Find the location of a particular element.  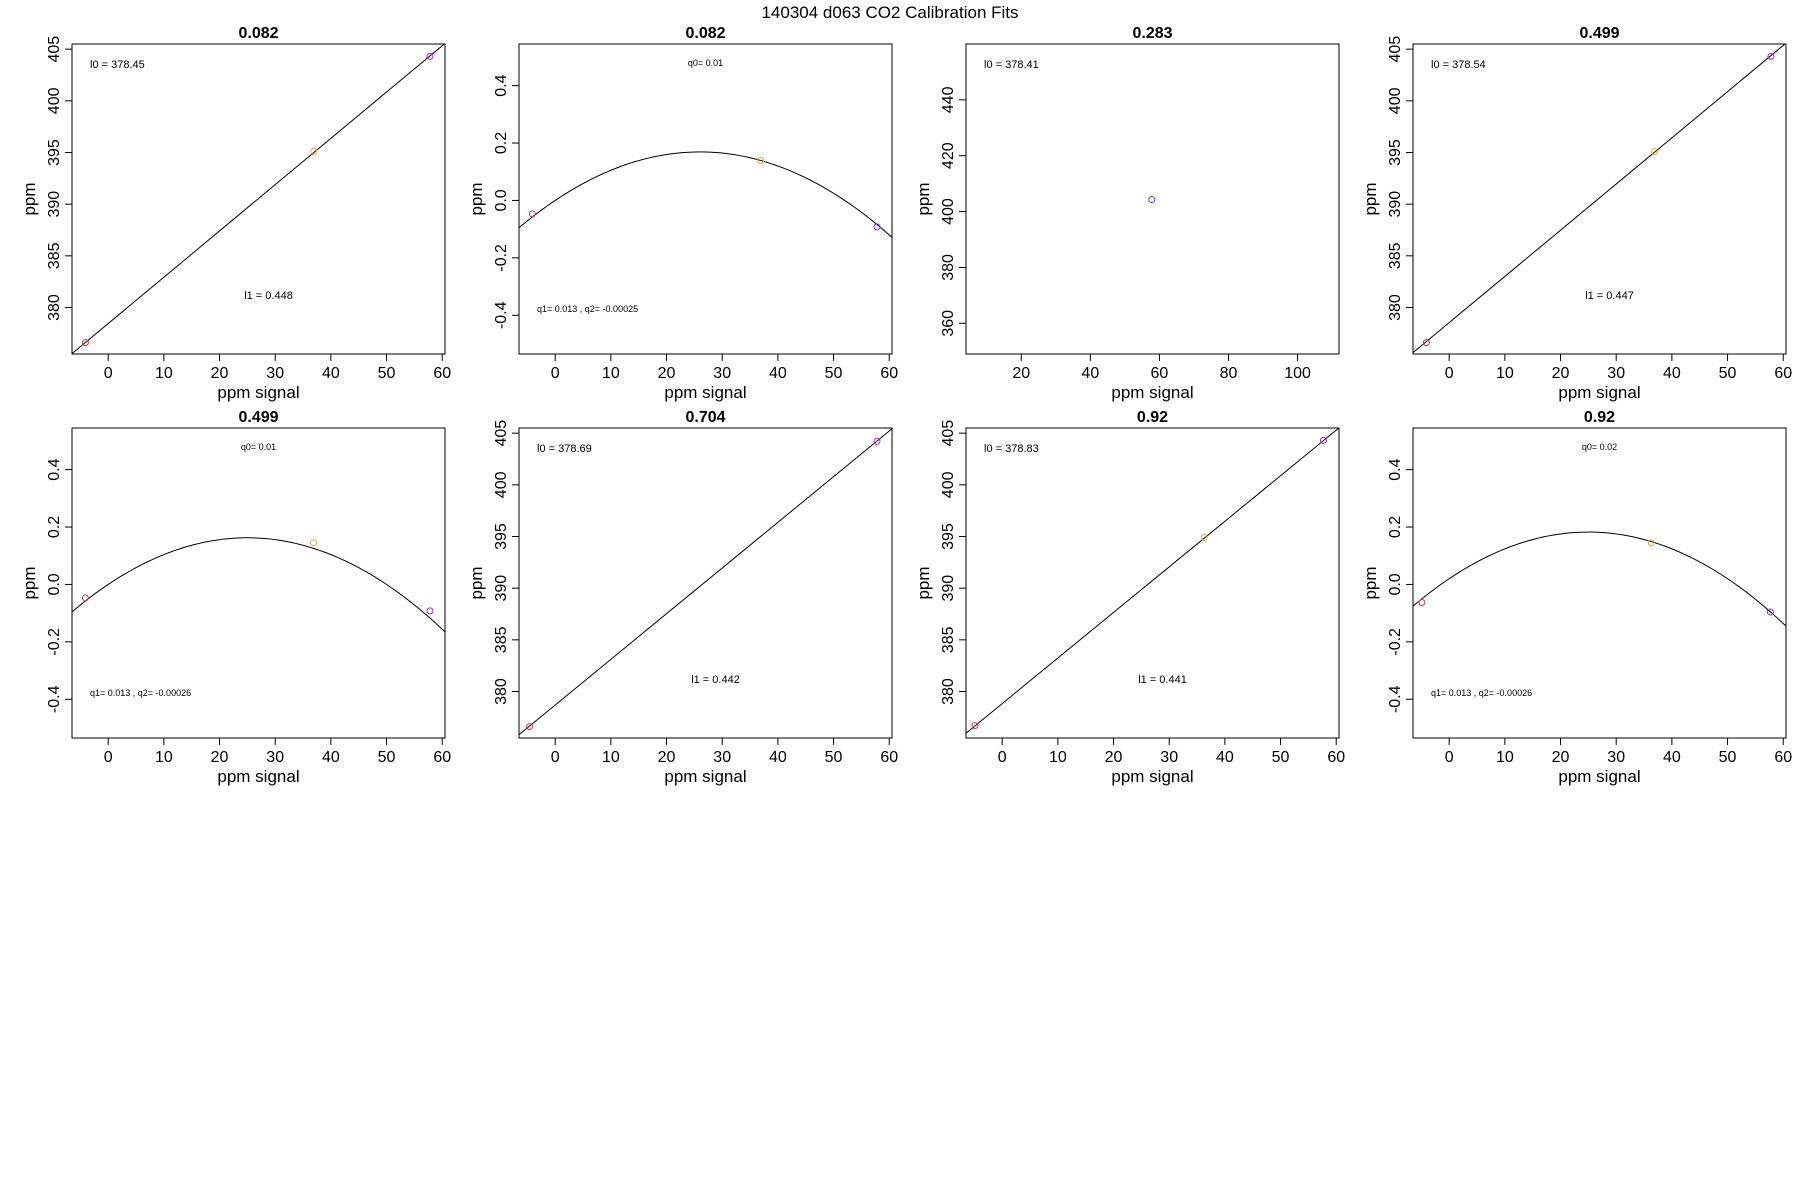

coefficient-annotation: q1= 0.013 , q2= -0.00025 is located at coordinates (587, 309).